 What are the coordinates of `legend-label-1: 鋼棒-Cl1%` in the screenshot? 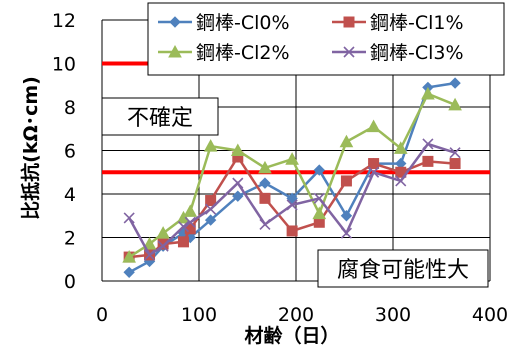 It's located at (417, 23).